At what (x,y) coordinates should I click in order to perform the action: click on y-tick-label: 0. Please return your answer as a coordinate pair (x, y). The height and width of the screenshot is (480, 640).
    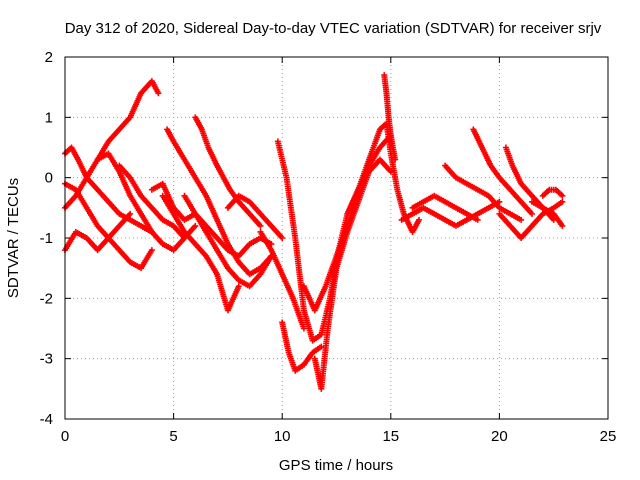
    Looking at the image, I should click on (49, 178).